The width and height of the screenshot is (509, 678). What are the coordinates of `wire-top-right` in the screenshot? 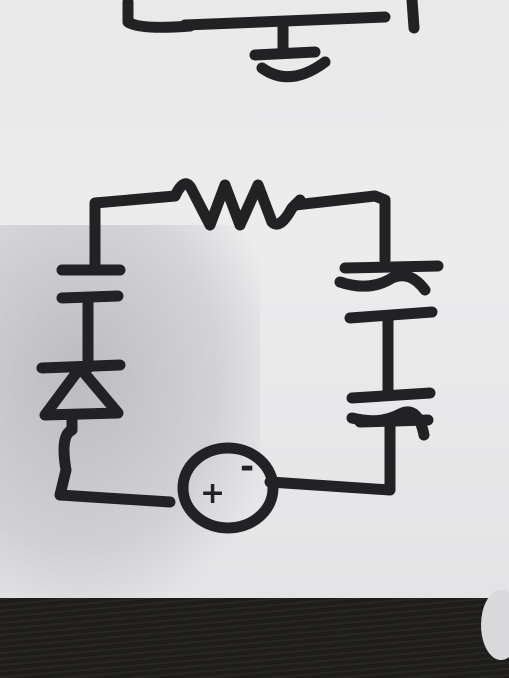 It's located at (340, 228).